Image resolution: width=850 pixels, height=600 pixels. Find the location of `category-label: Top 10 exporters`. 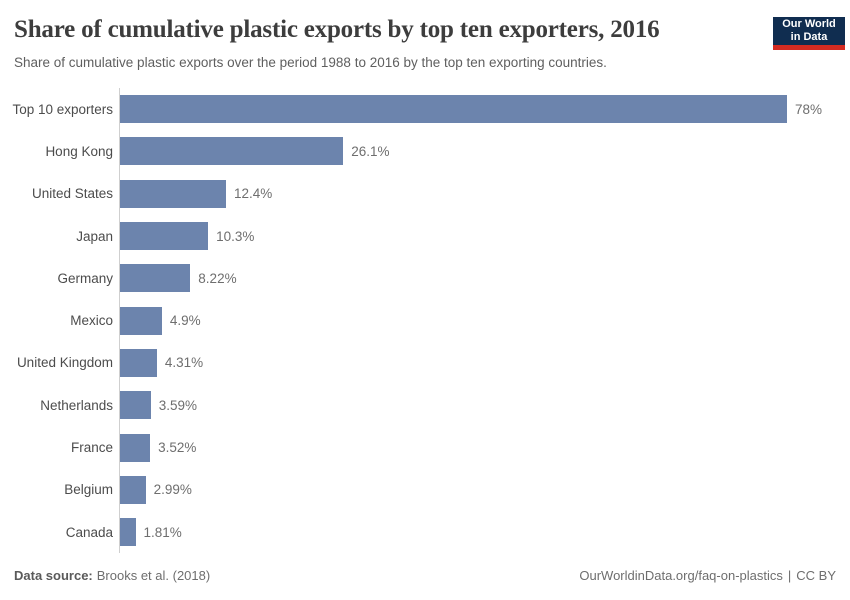

category-label: Top 10 exporters is located at coordinates (62, 109).